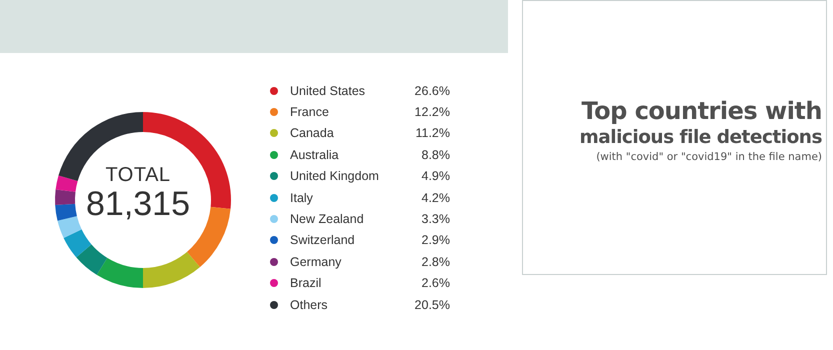 This screenshot has width=833, height=350. Describe the element at coordinates (700, 137) in the screenshot. I see `text: malicious file detections` at that location.